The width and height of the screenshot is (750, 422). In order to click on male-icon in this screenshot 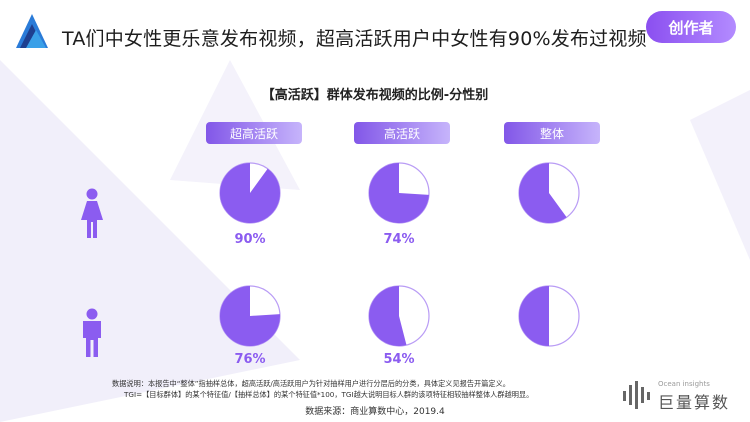, I will do `click(92, 332)`.